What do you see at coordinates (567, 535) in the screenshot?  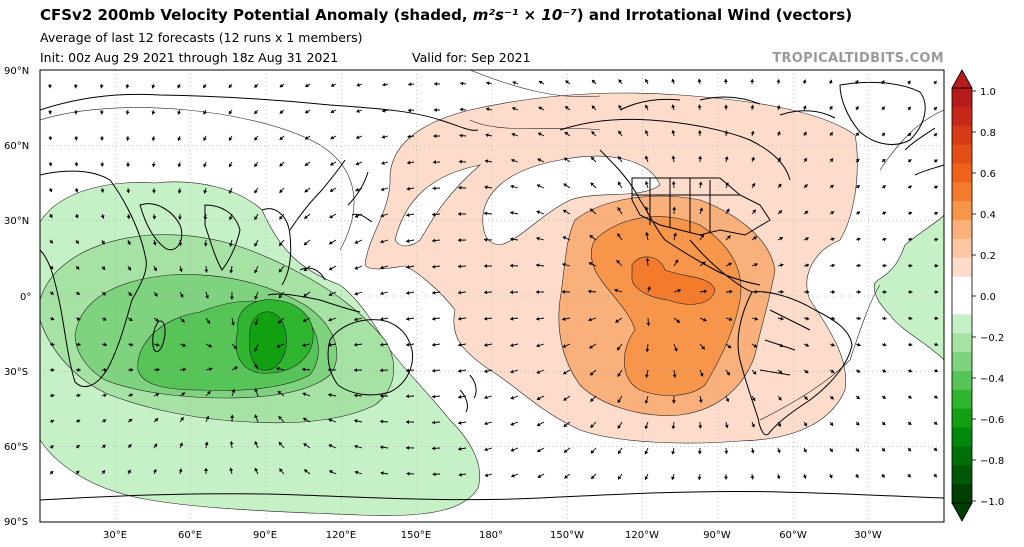 I see `lon-label: 150°W` at bounding box center [567, 535].